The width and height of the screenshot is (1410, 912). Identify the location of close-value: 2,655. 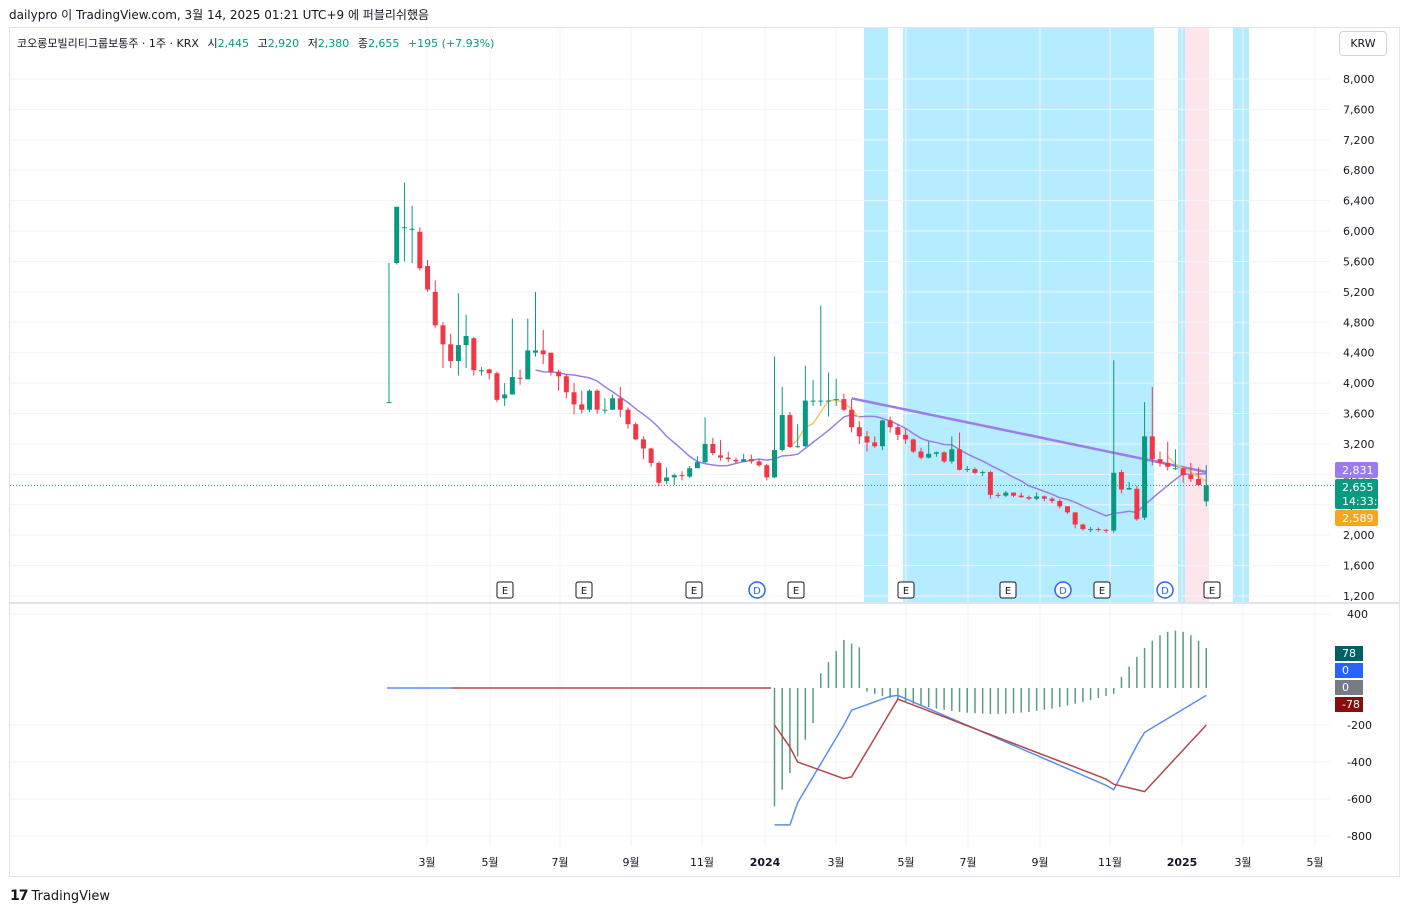
(383, 43).